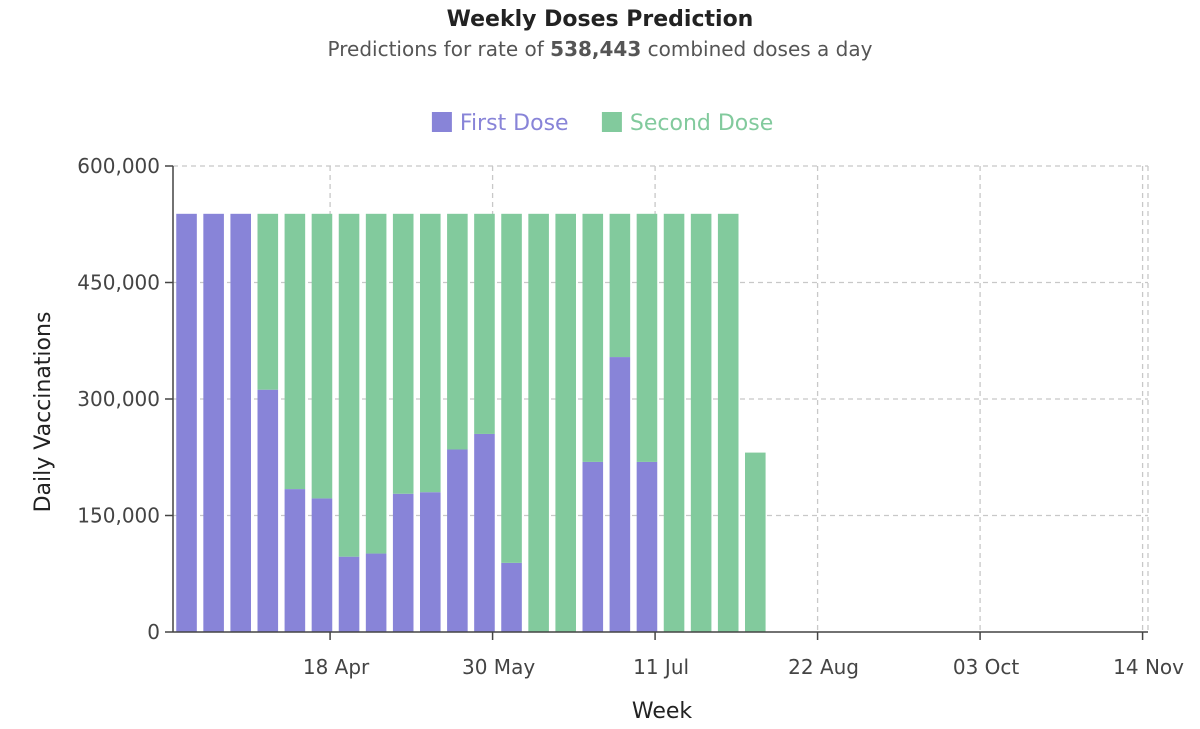  What do you see at coordinates (661, 667) in the screenshot?
I see `x-tick-label: 11 Jul` at bounding box center [661, 667].